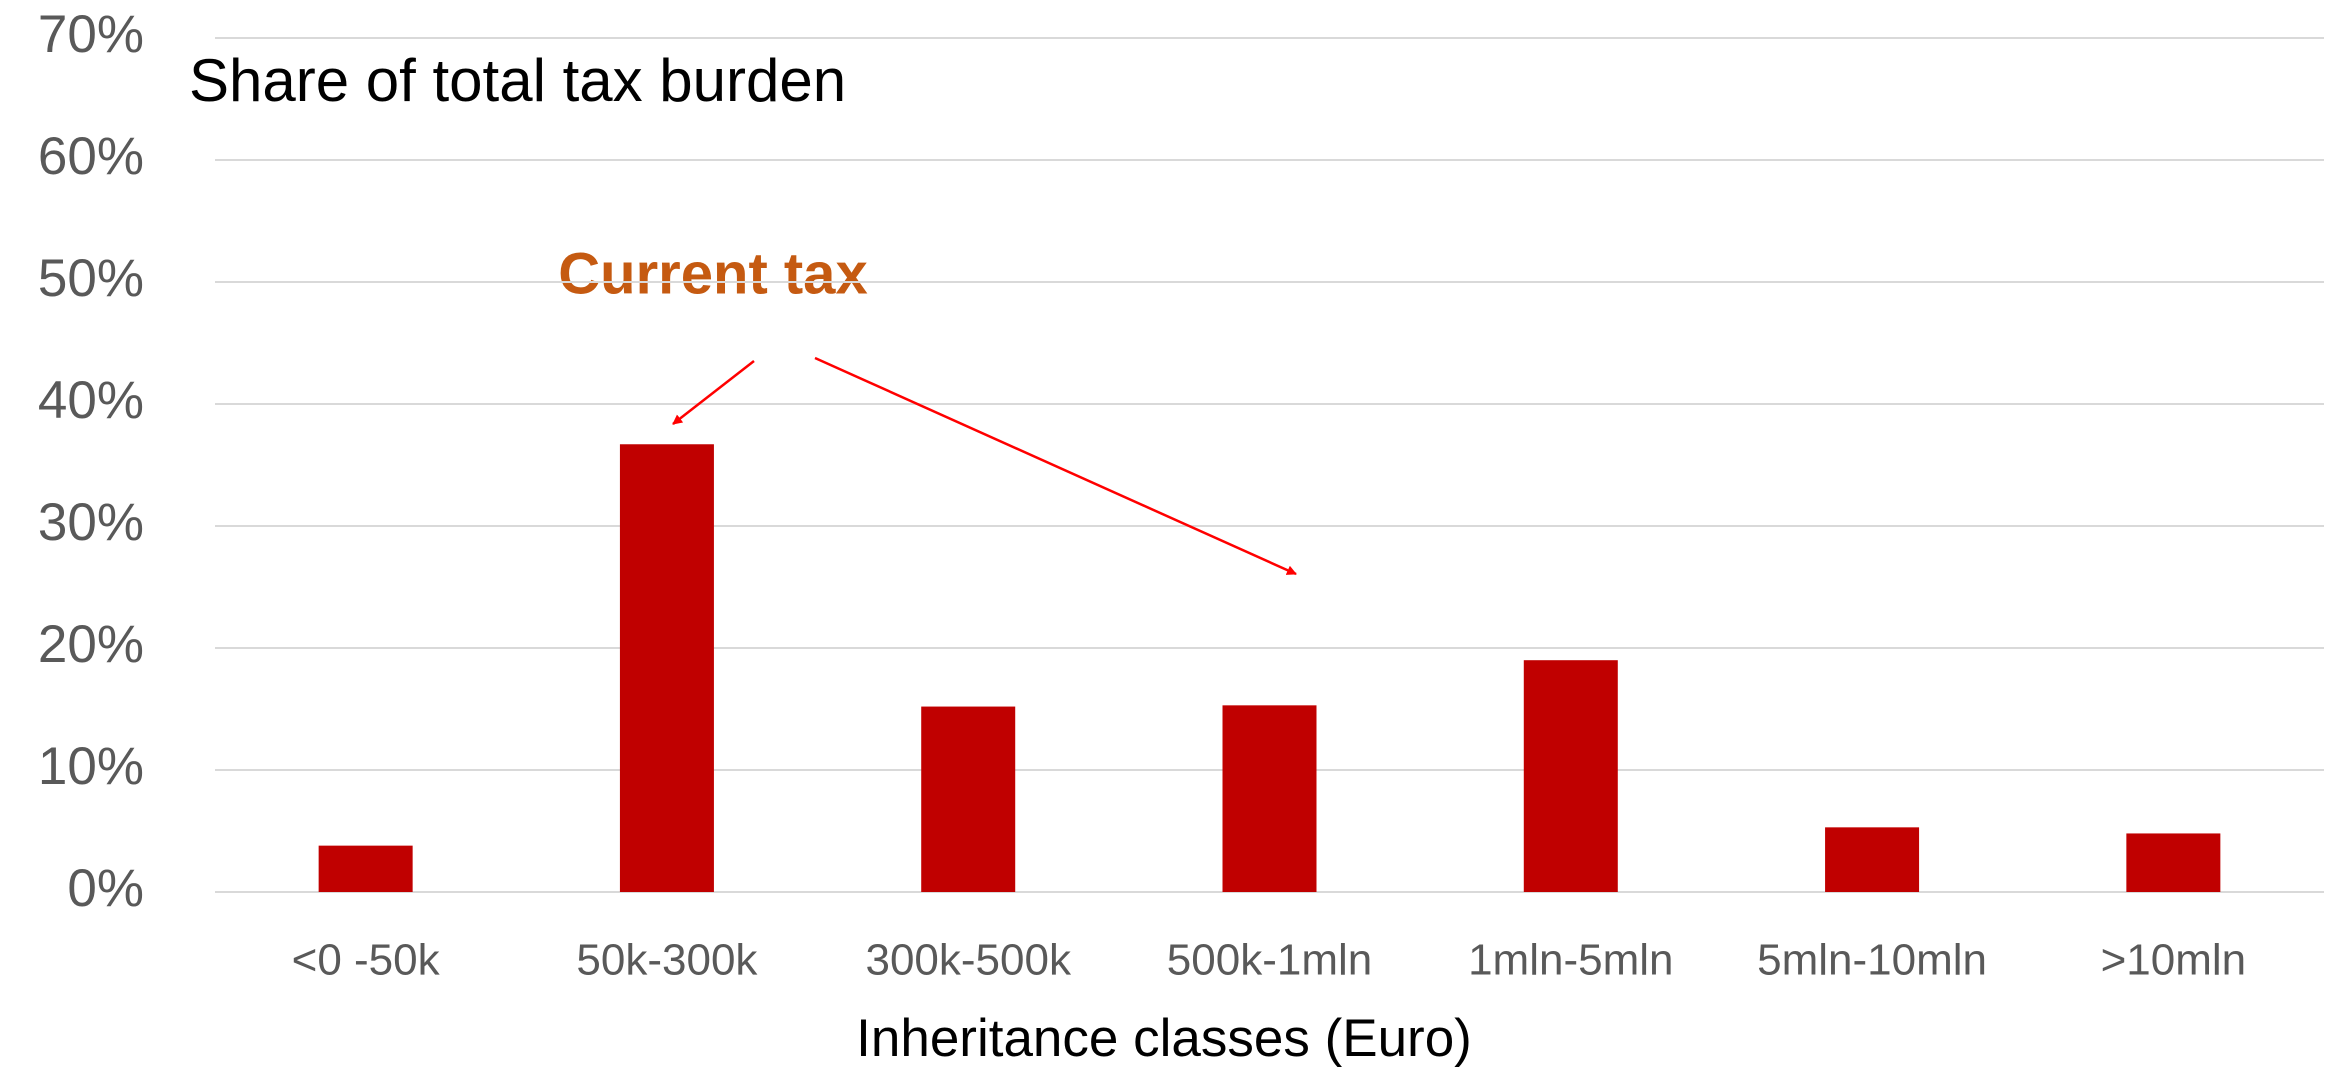 This screenshot has height=1071, width=2328. I want to click on x-tick-label: 5mln-10mln, so click(1872, 960).